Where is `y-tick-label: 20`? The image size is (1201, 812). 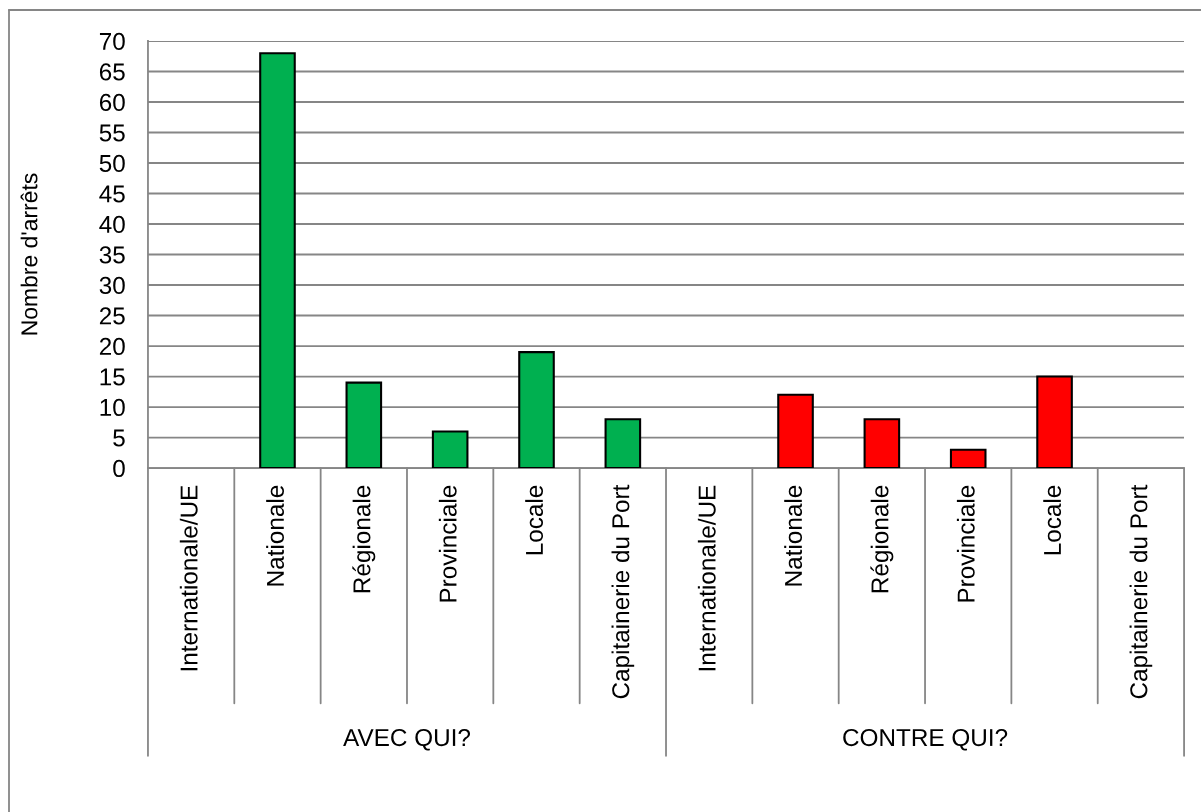 y-tick-label: 20 is located at coordinates (112, 346).